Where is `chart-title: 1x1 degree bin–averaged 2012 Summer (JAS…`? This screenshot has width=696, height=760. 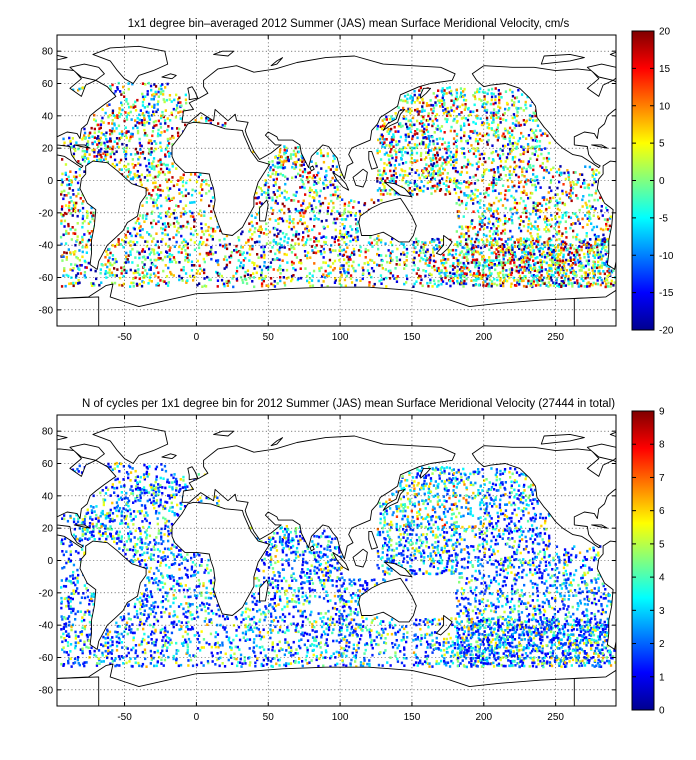
chart-title: 1x1 degree bin–averaged 2012 Summer (JAS… is located at coordinates (349, 24).